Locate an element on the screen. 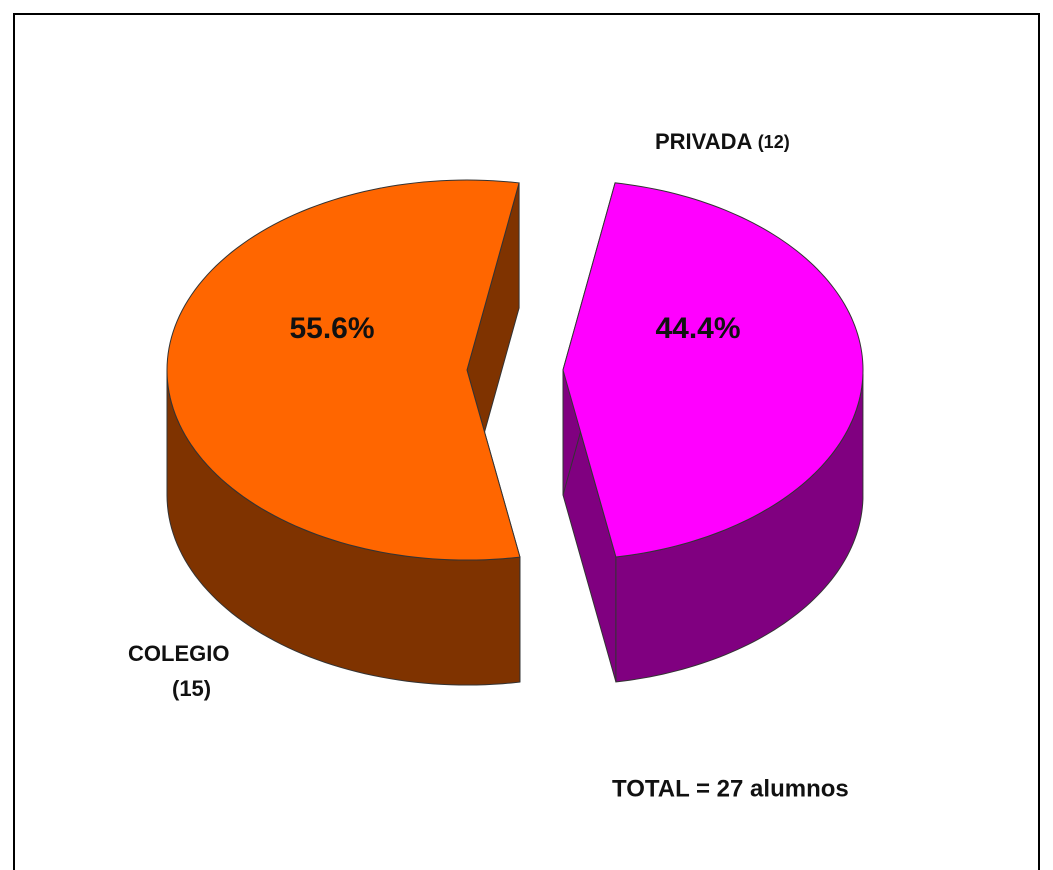 The height and width of the screenshot is (870, 1053). category-label: PRIVADA (12) is located at coordinates (722, 141).